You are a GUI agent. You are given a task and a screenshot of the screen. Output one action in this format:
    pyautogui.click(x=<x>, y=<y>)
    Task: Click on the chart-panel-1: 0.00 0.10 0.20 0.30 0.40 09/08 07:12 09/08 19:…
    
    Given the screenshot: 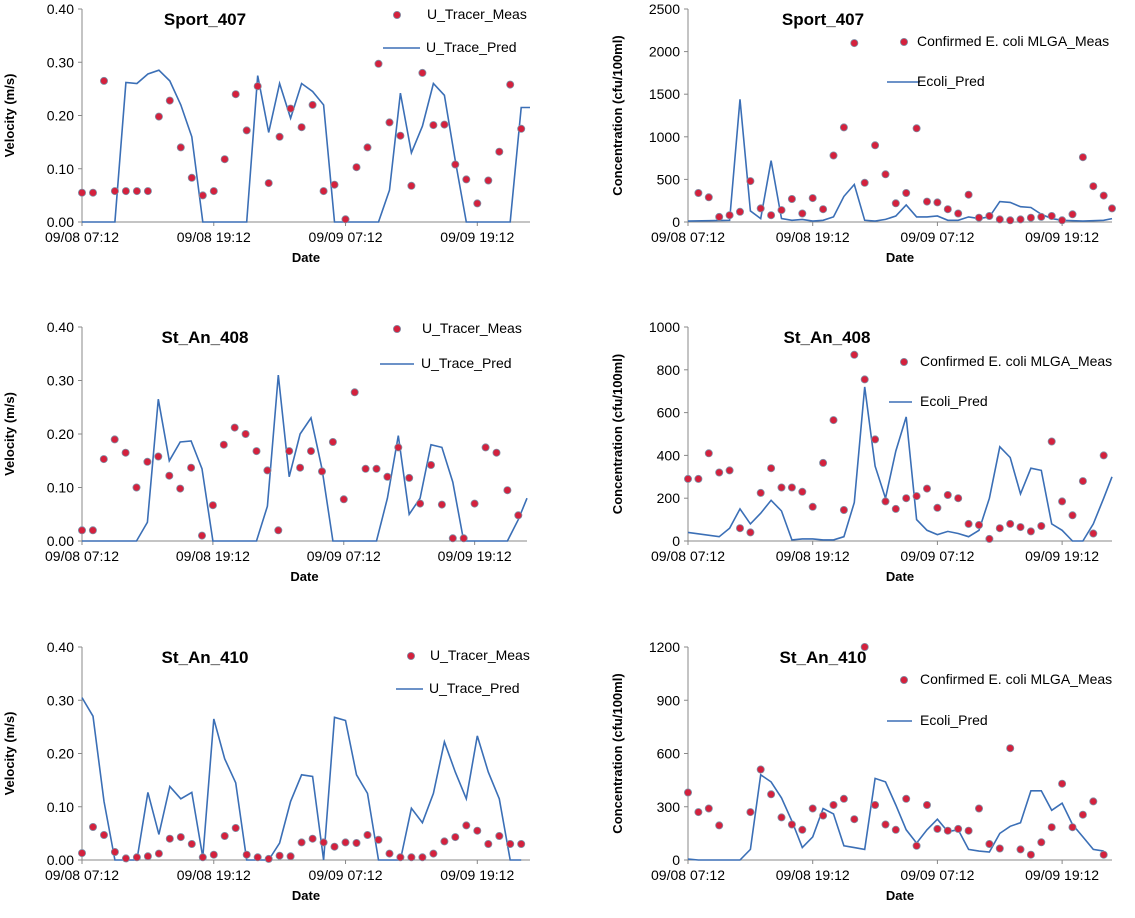 What is the action you would take?
    pyautogui.click(x=266, y=133)
    